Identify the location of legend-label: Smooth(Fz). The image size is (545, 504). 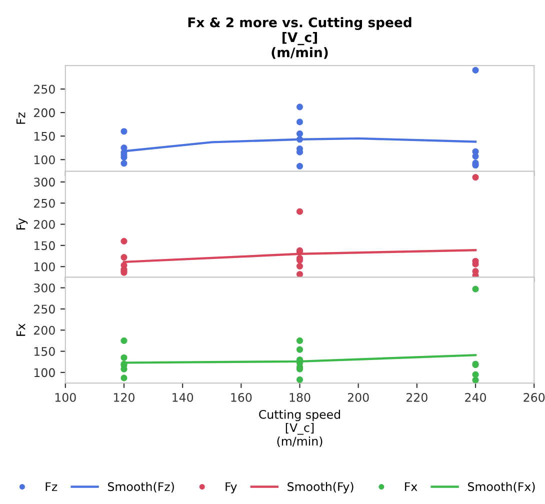
(141, 487).